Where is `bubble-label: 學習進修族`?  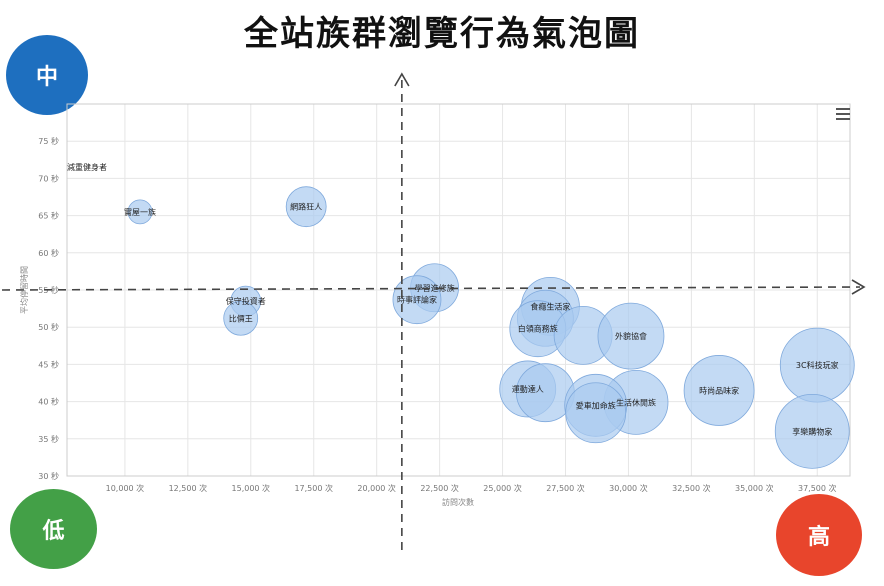 bubble-label: 學習進修族 is located at coordinates (435, 288).